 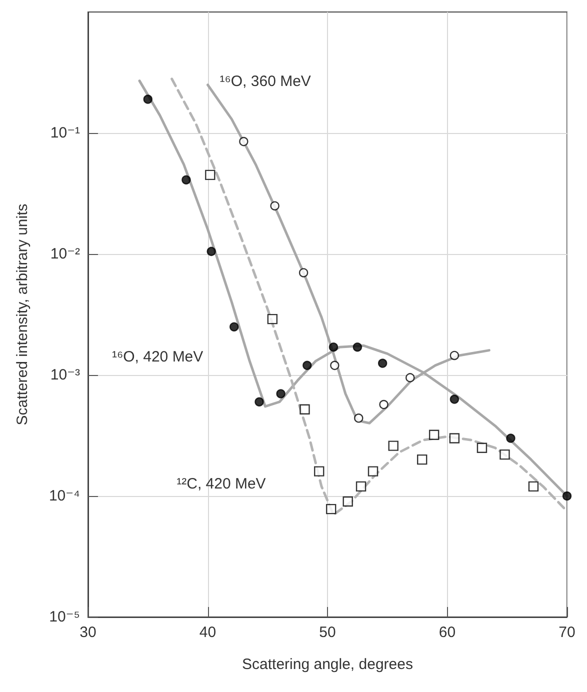 What do you see at coordinates (65, 133) in the screenshot?
I see `y-tick-label: 10⁻¹` at bounding box center [65, 133].